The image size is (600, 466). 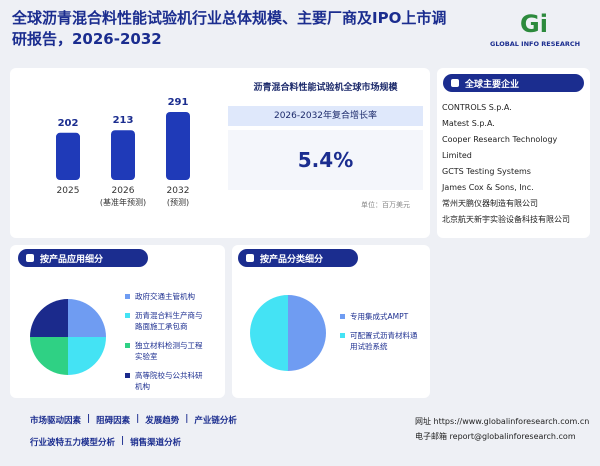 What do you see at coordinates (488, 187) in the screenshot?
I see `company: James Cox & Sons, Inc.` at bounding box center [488, 187].